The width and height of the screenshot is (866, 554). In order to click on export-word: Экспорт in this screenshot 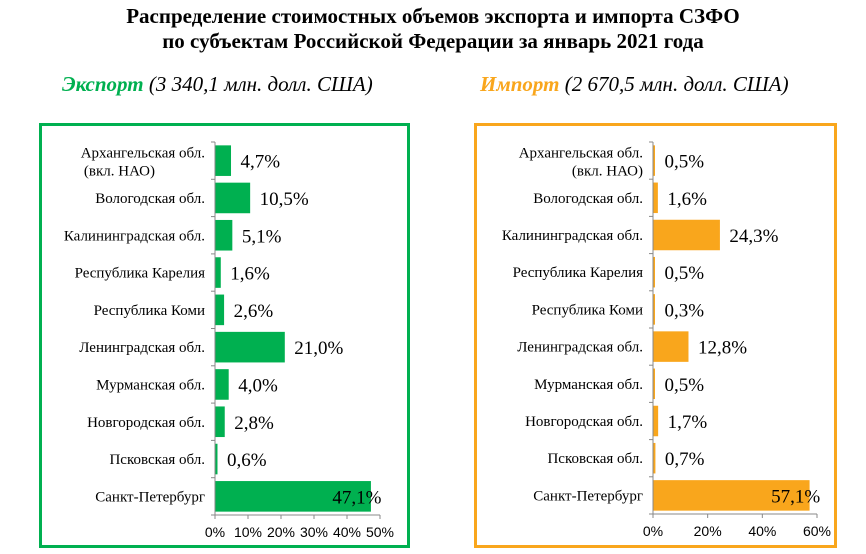, I will do `click(103, 84)`.